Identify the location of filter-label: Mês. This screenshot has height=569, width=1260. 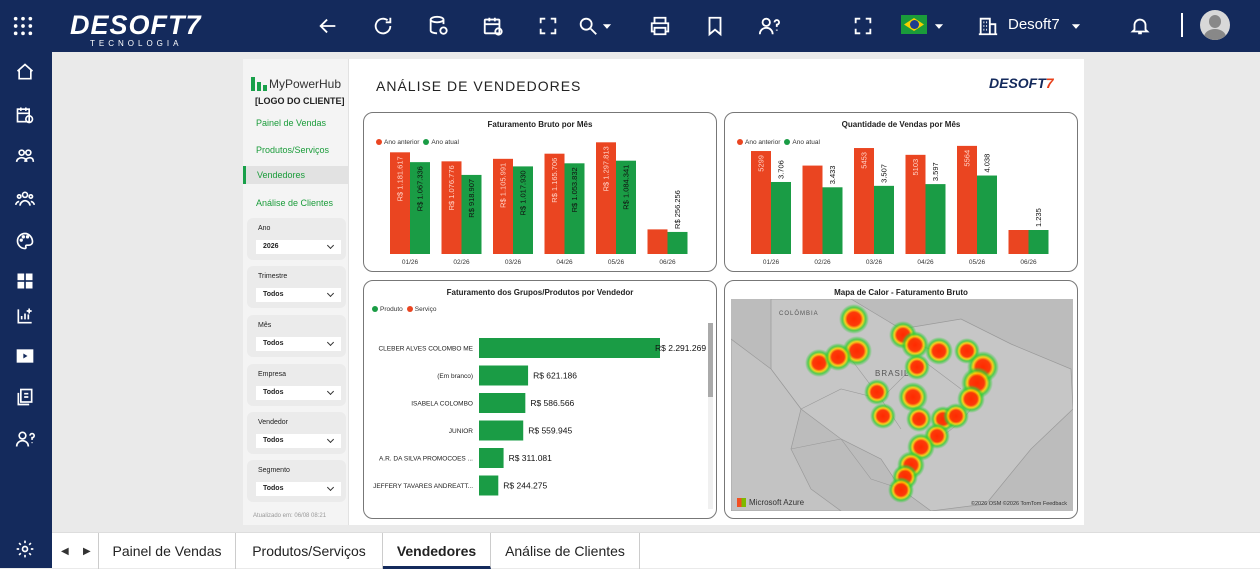
(265, 325).